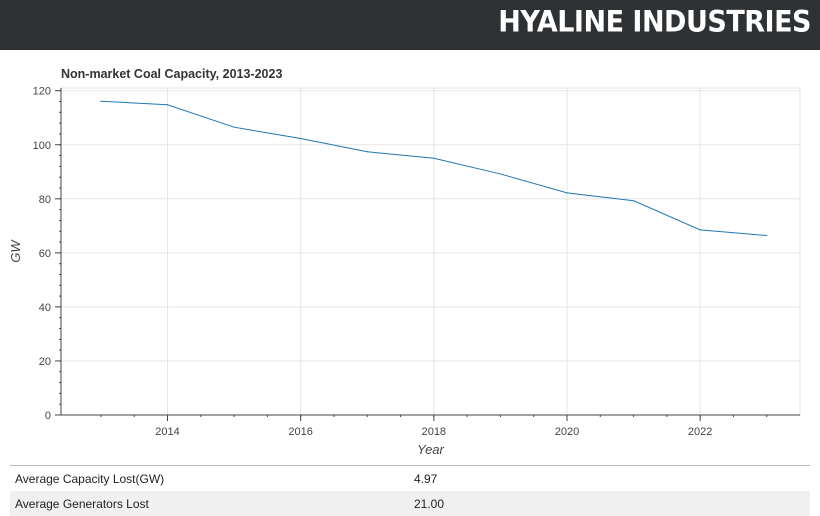 This screenshot has width=820, height=516. I want to click on x-tick-label: 2014, so click(167, 432).